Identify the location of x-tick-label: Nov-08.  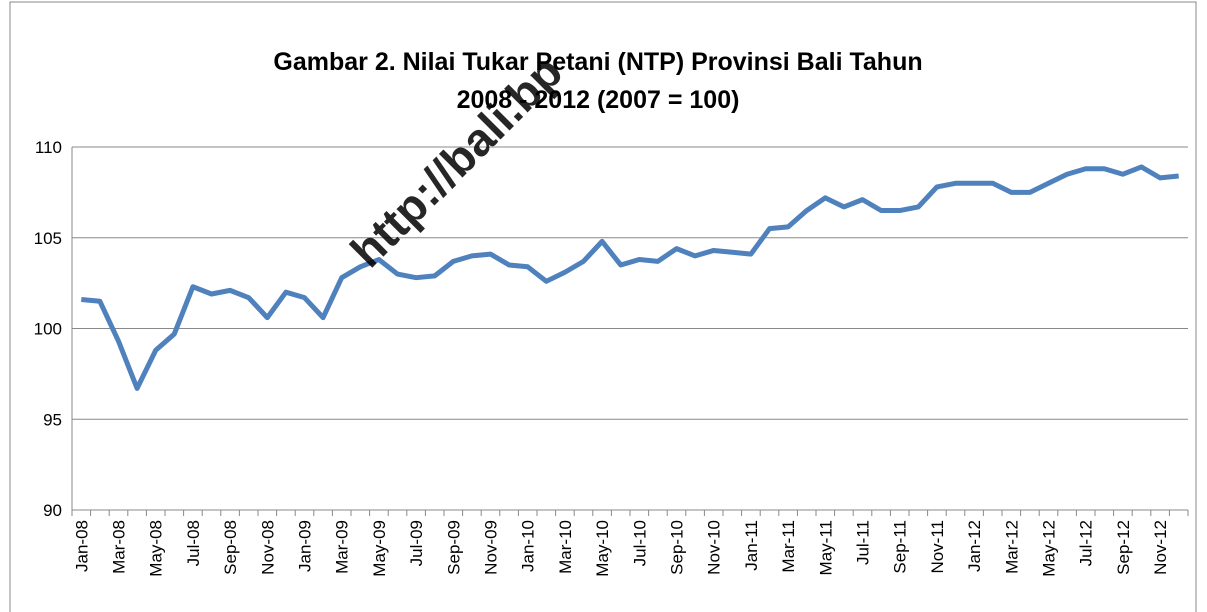
(267, 547).